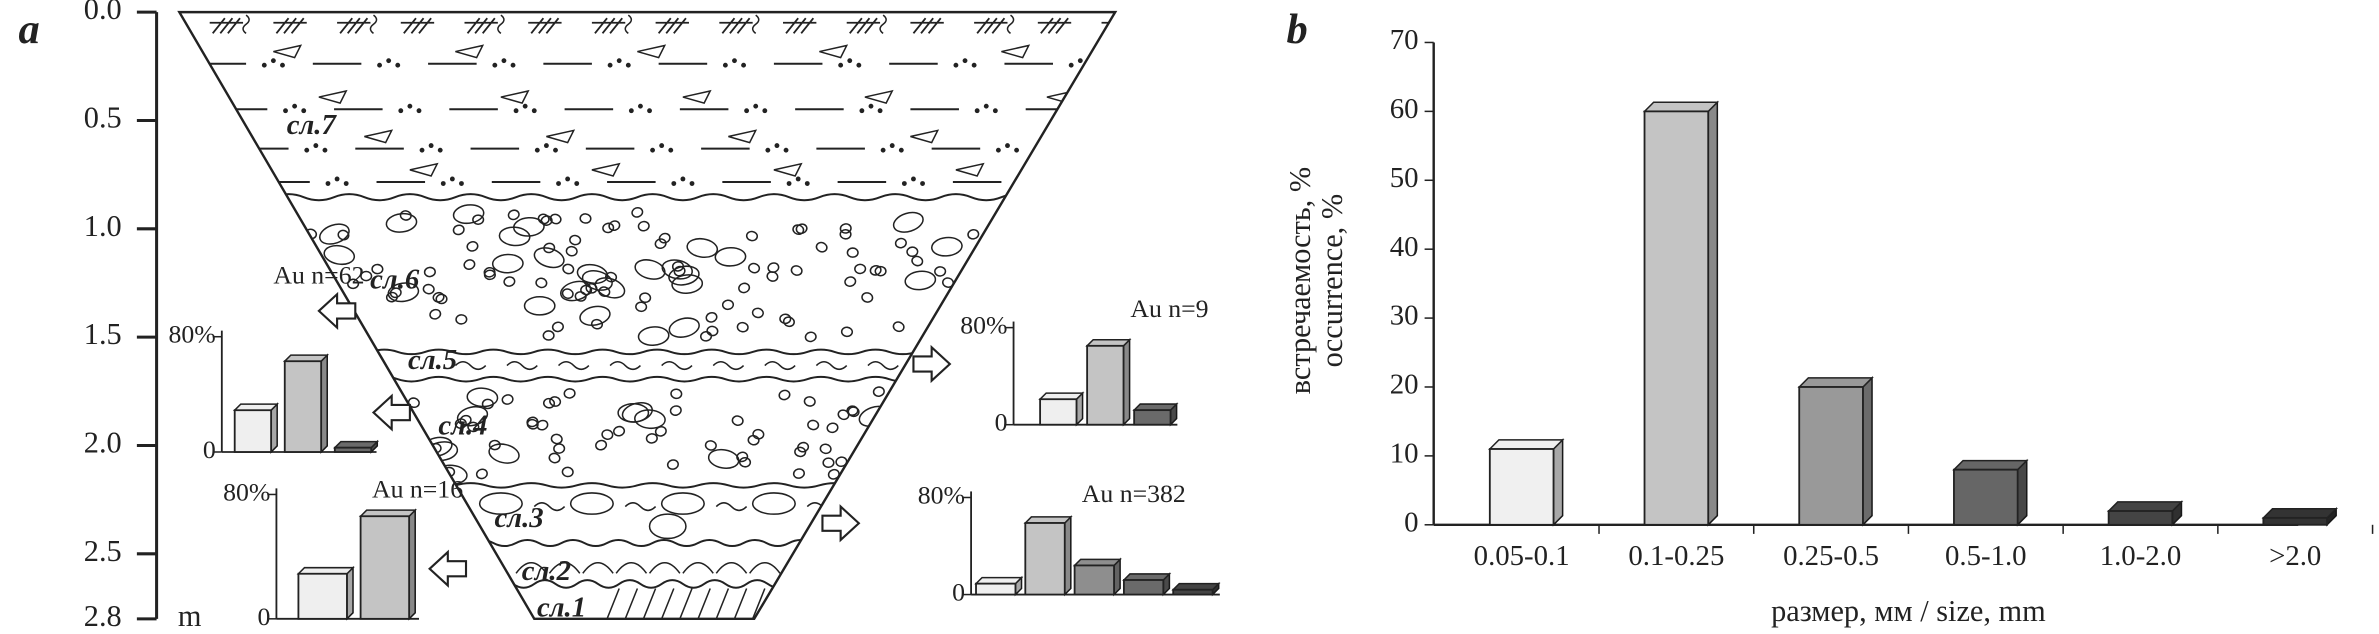 Image resolution: width=2379 pixels, height=634 pixels. I want to click on hatch, so click(777, 603).